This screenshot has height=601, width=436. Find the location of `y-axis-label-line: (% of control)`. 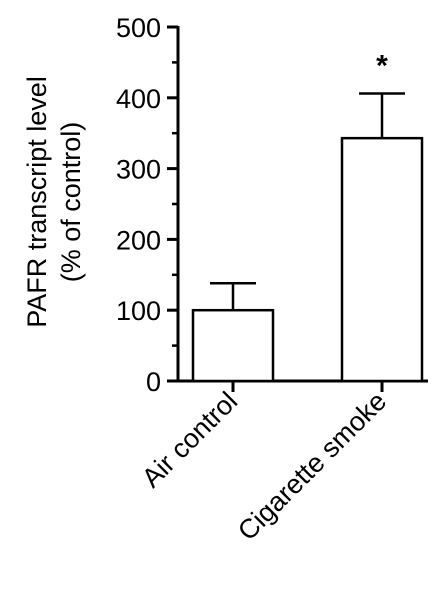

y-axis-label-line: (% of control) is located at coordinates (71, 202).